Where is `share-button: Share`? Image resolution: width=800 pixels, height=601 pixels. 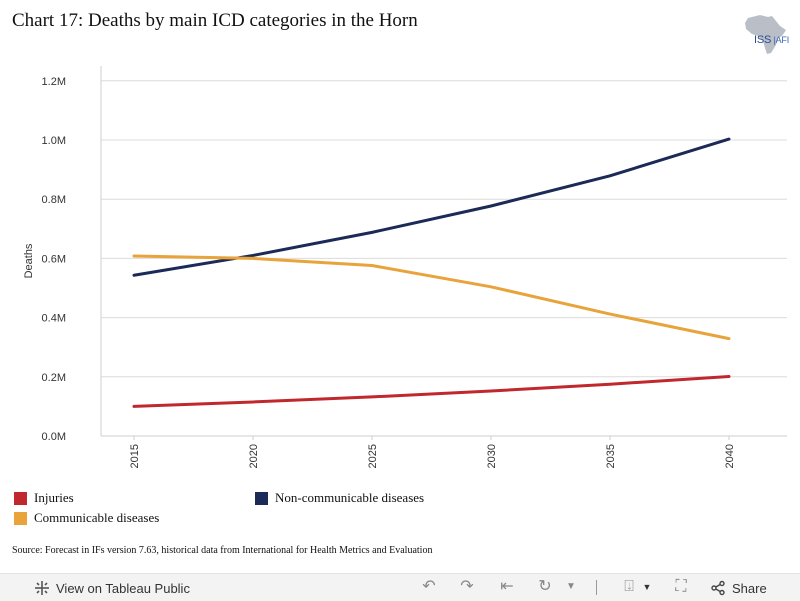 share-button: Share is located at coordinates (738, 588).